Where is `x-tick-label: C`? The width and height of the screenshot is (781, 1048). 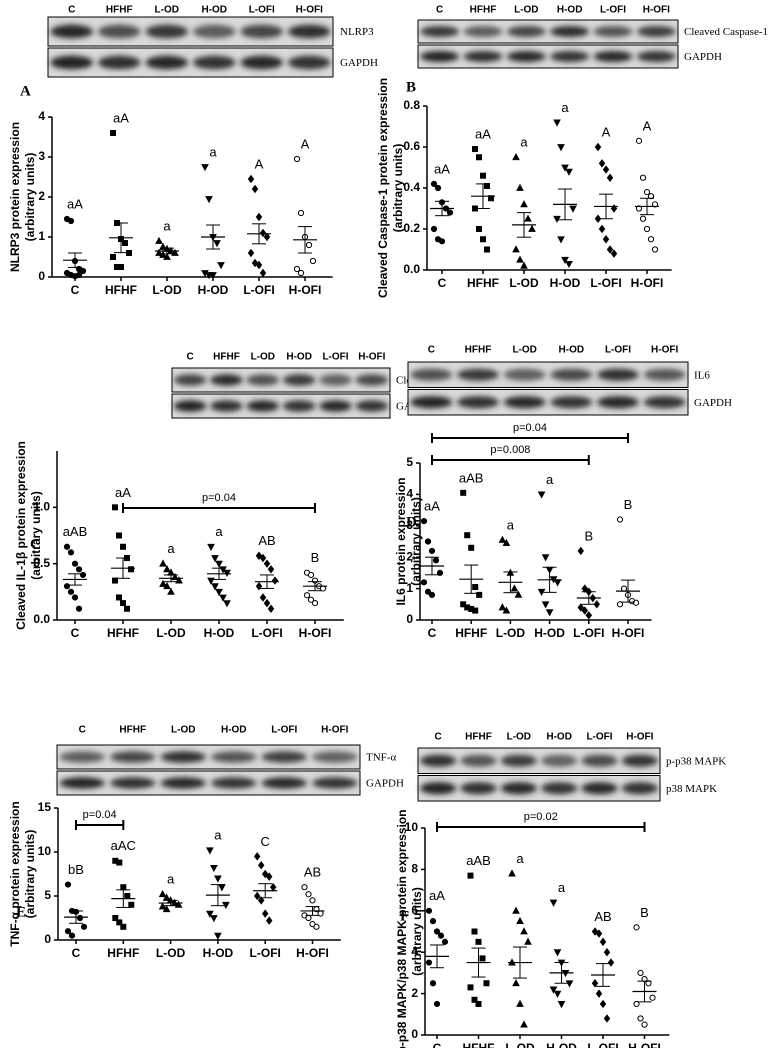 x-tick-label: C is located at coordinates (442, 283).